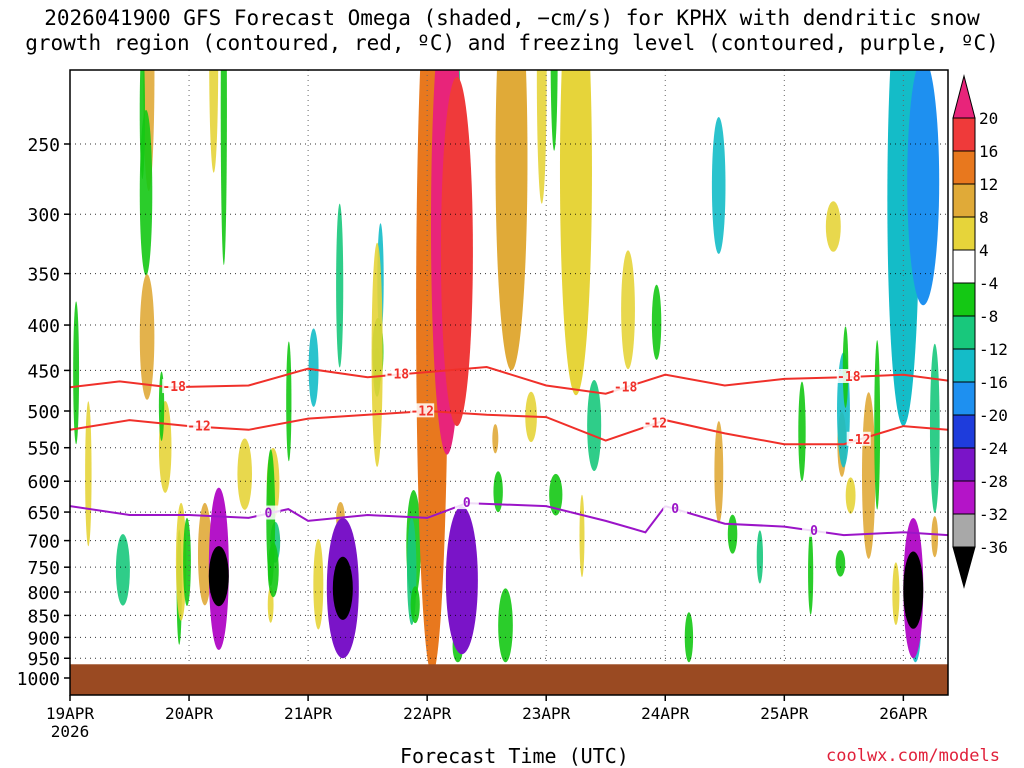 This screenshot has height=768, width=1024. What do you see at coordinates (43, 482) in the screenshot?
I see `y-tick-label: 600` at bounding box center [43, 482].